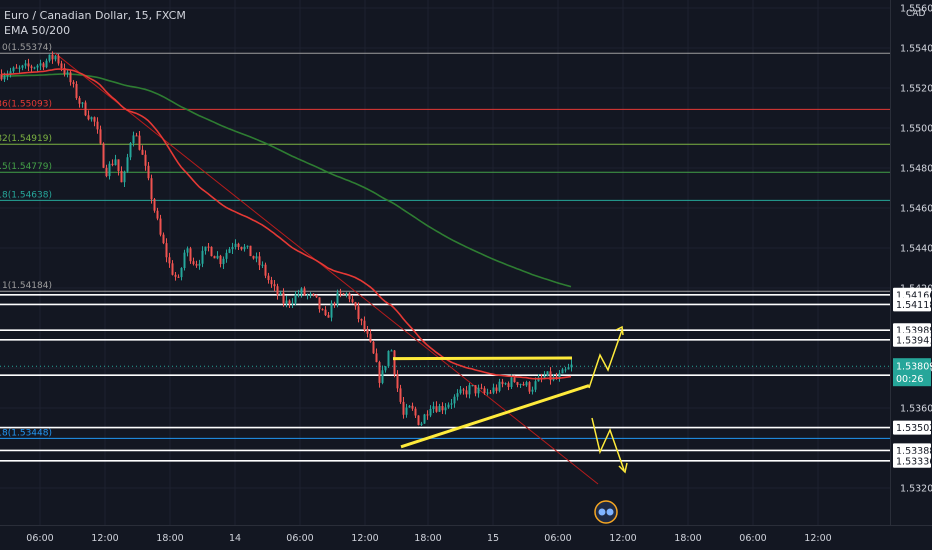  Describe the element at coordinates (914, 367) in the screenshot. I see `current-price-text: 1.53809` at that location.